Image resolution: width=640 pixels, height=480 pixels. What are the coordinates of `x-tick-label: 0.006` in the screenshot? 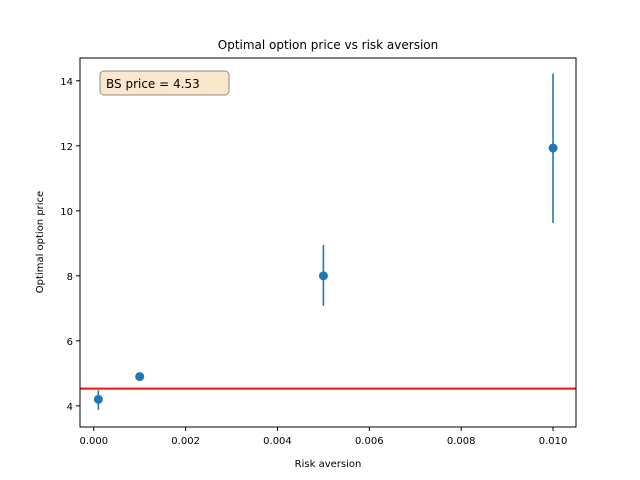 It's located at (369, 441).